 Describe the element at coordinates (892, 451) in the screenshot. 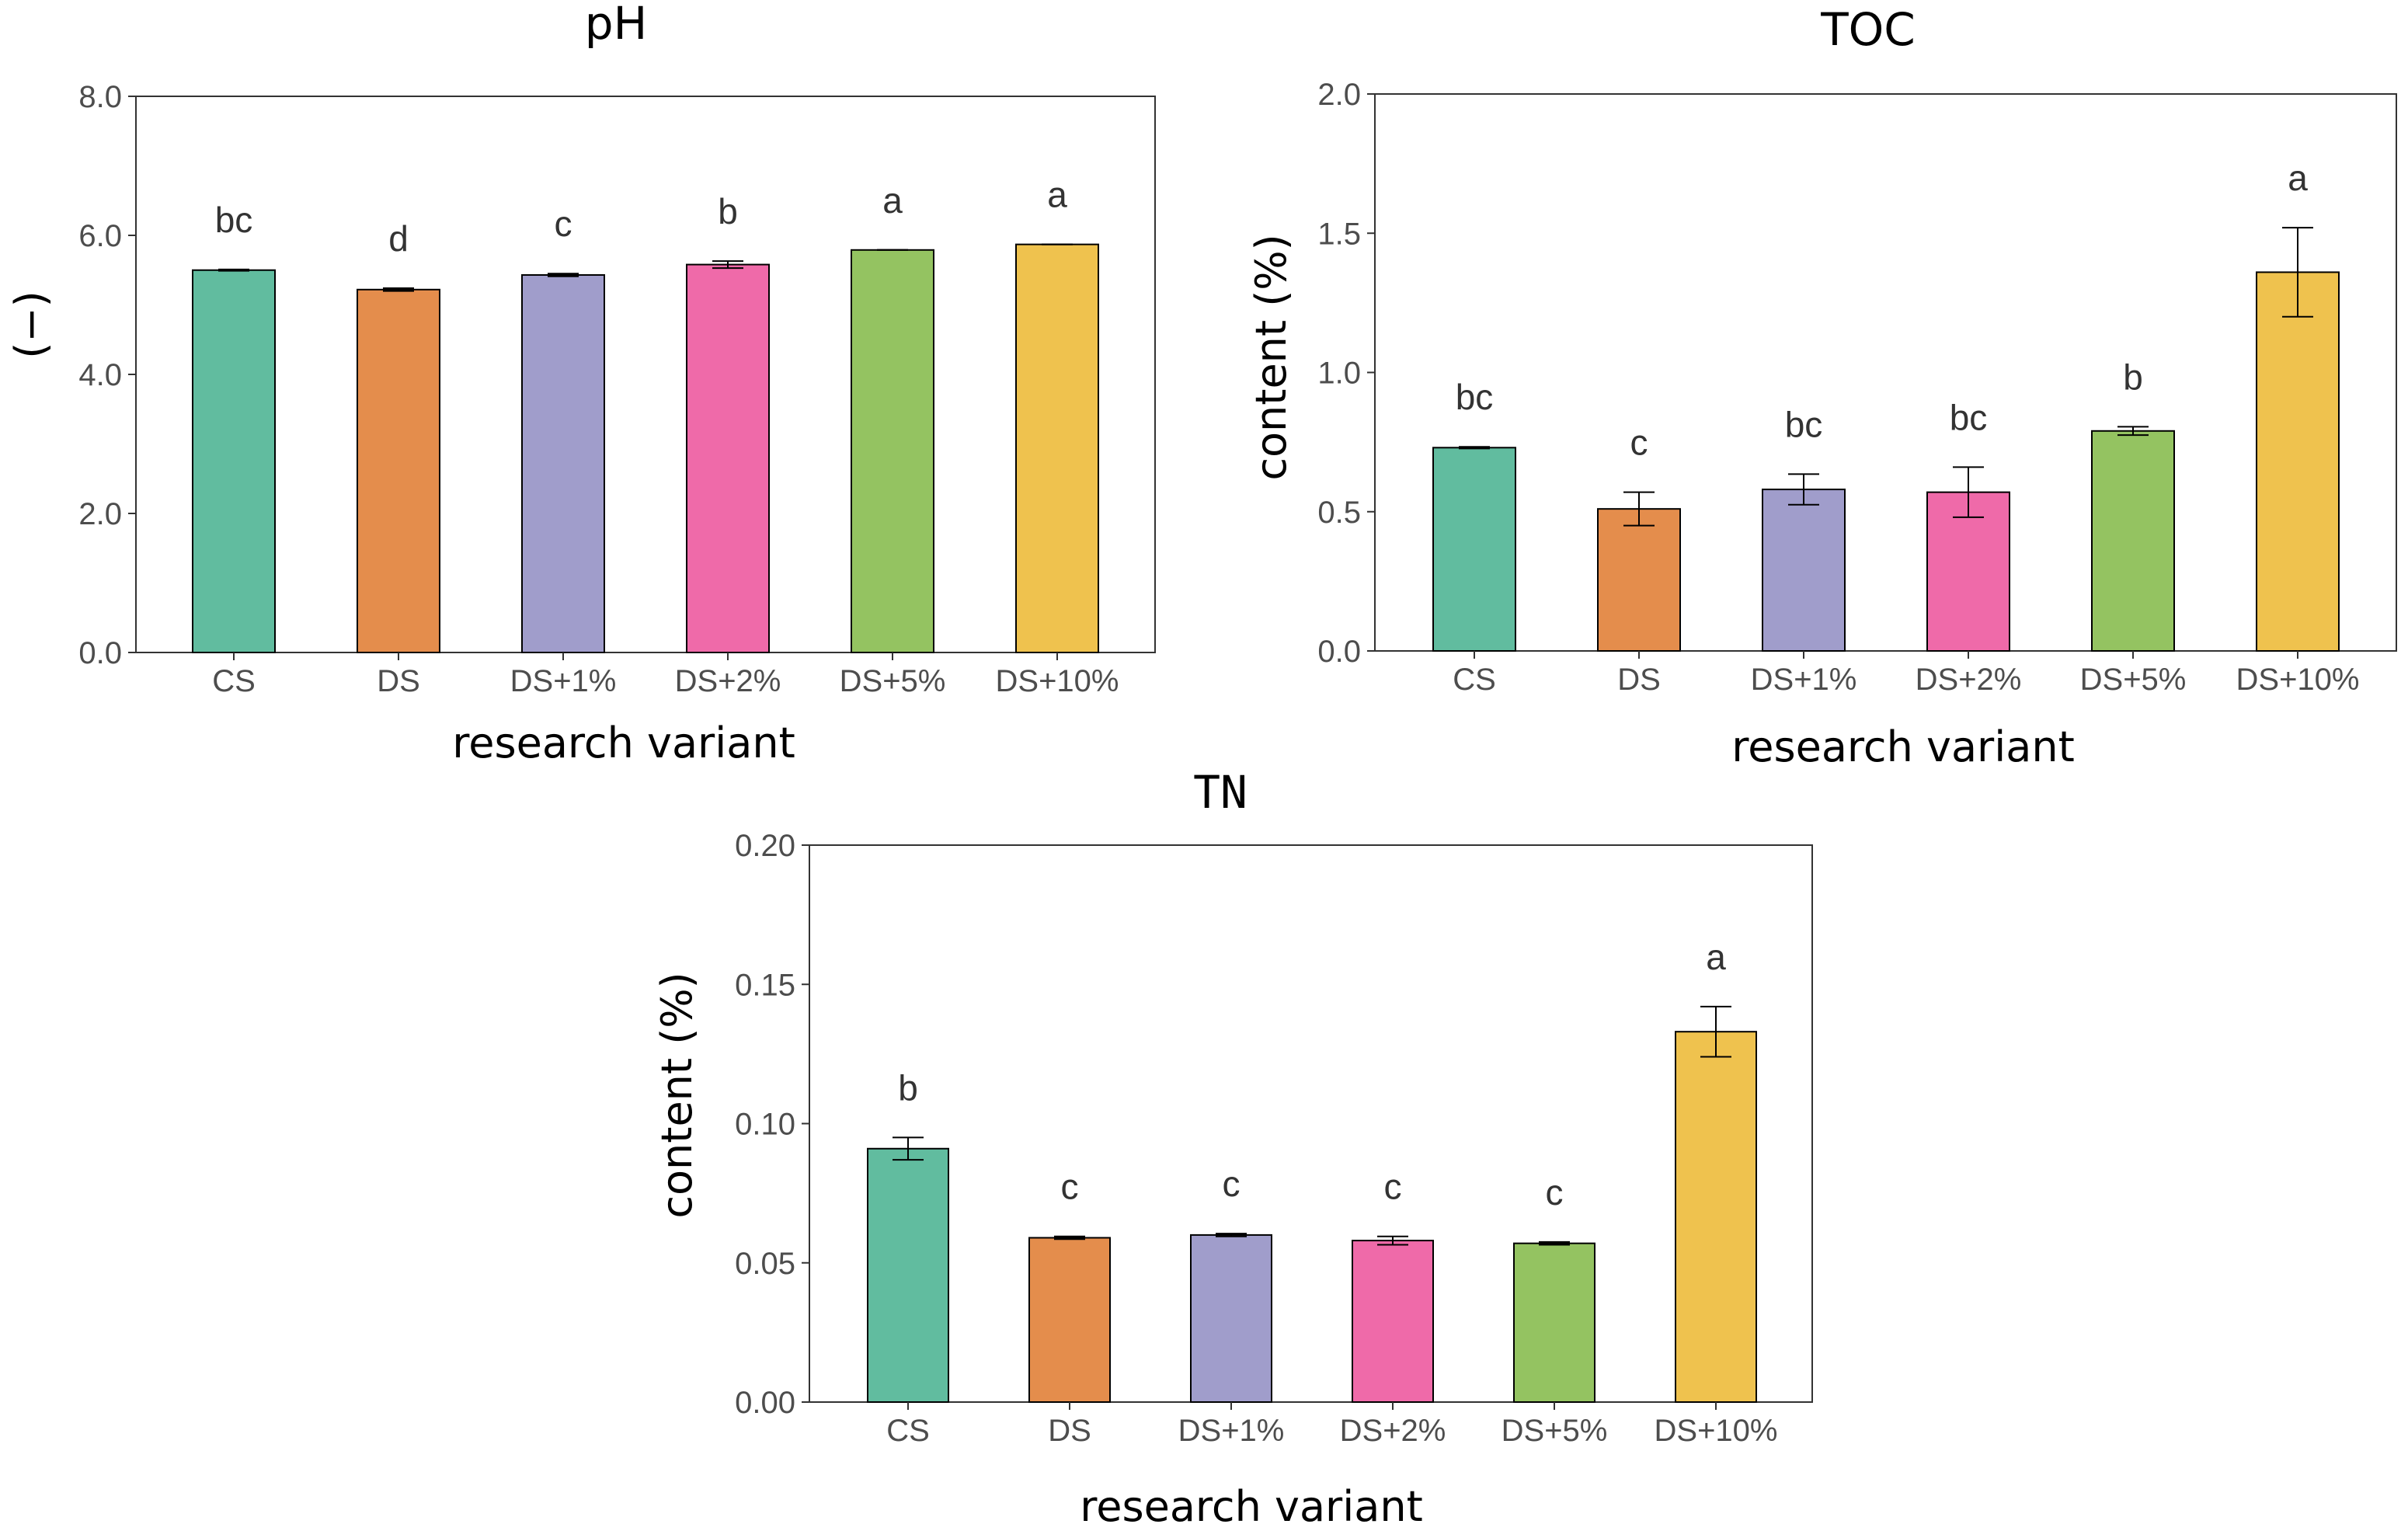

I see `ph-bar-DS+5%` at that location.